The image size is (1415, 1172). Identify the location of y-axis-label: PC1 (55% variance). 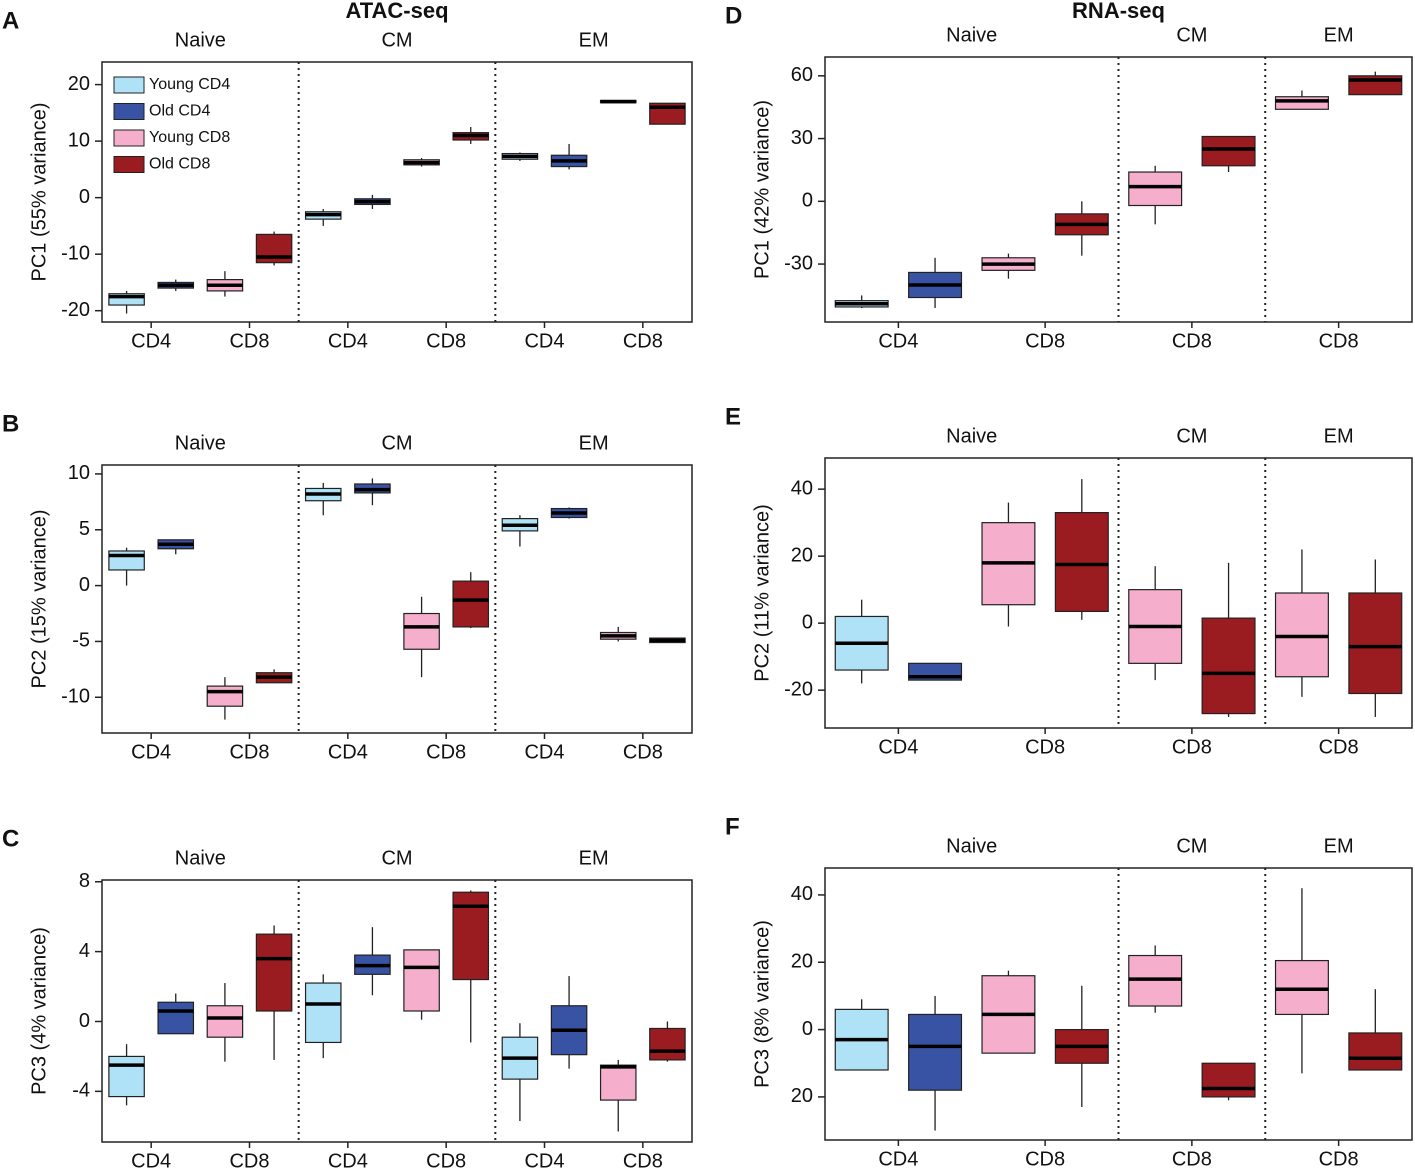
(39, 192).